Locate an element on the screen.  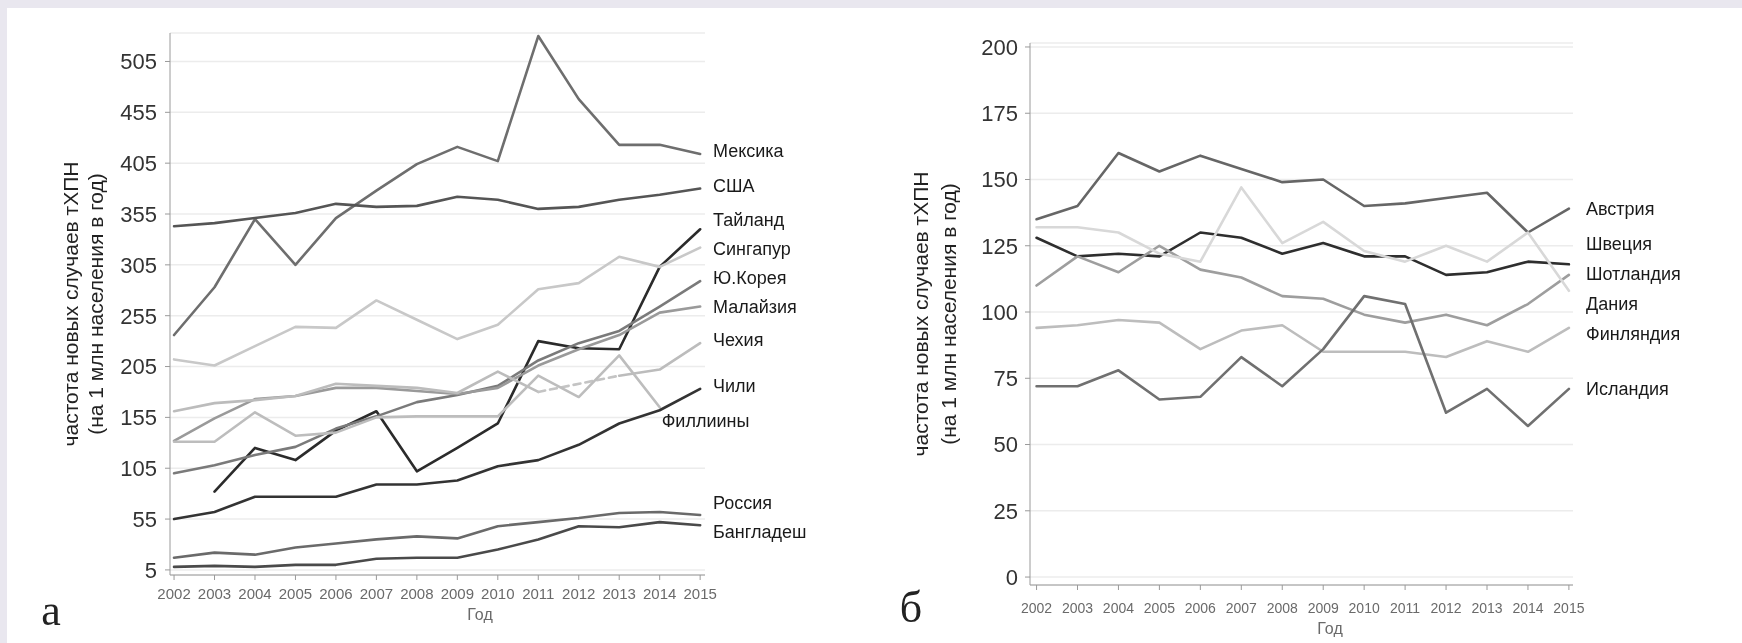
series-label: Австрия is located at coordinates (1620, 208).